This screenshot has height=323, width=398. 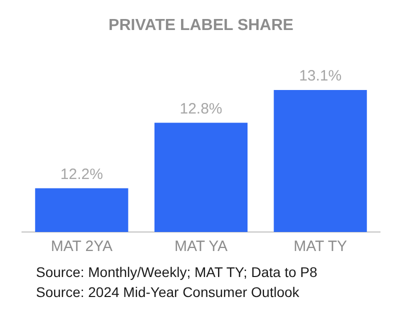 What do you see at coordinates (81, 174) in the screenshot?
I see `data-label: 12.2%` at bounding box center [81, 174].